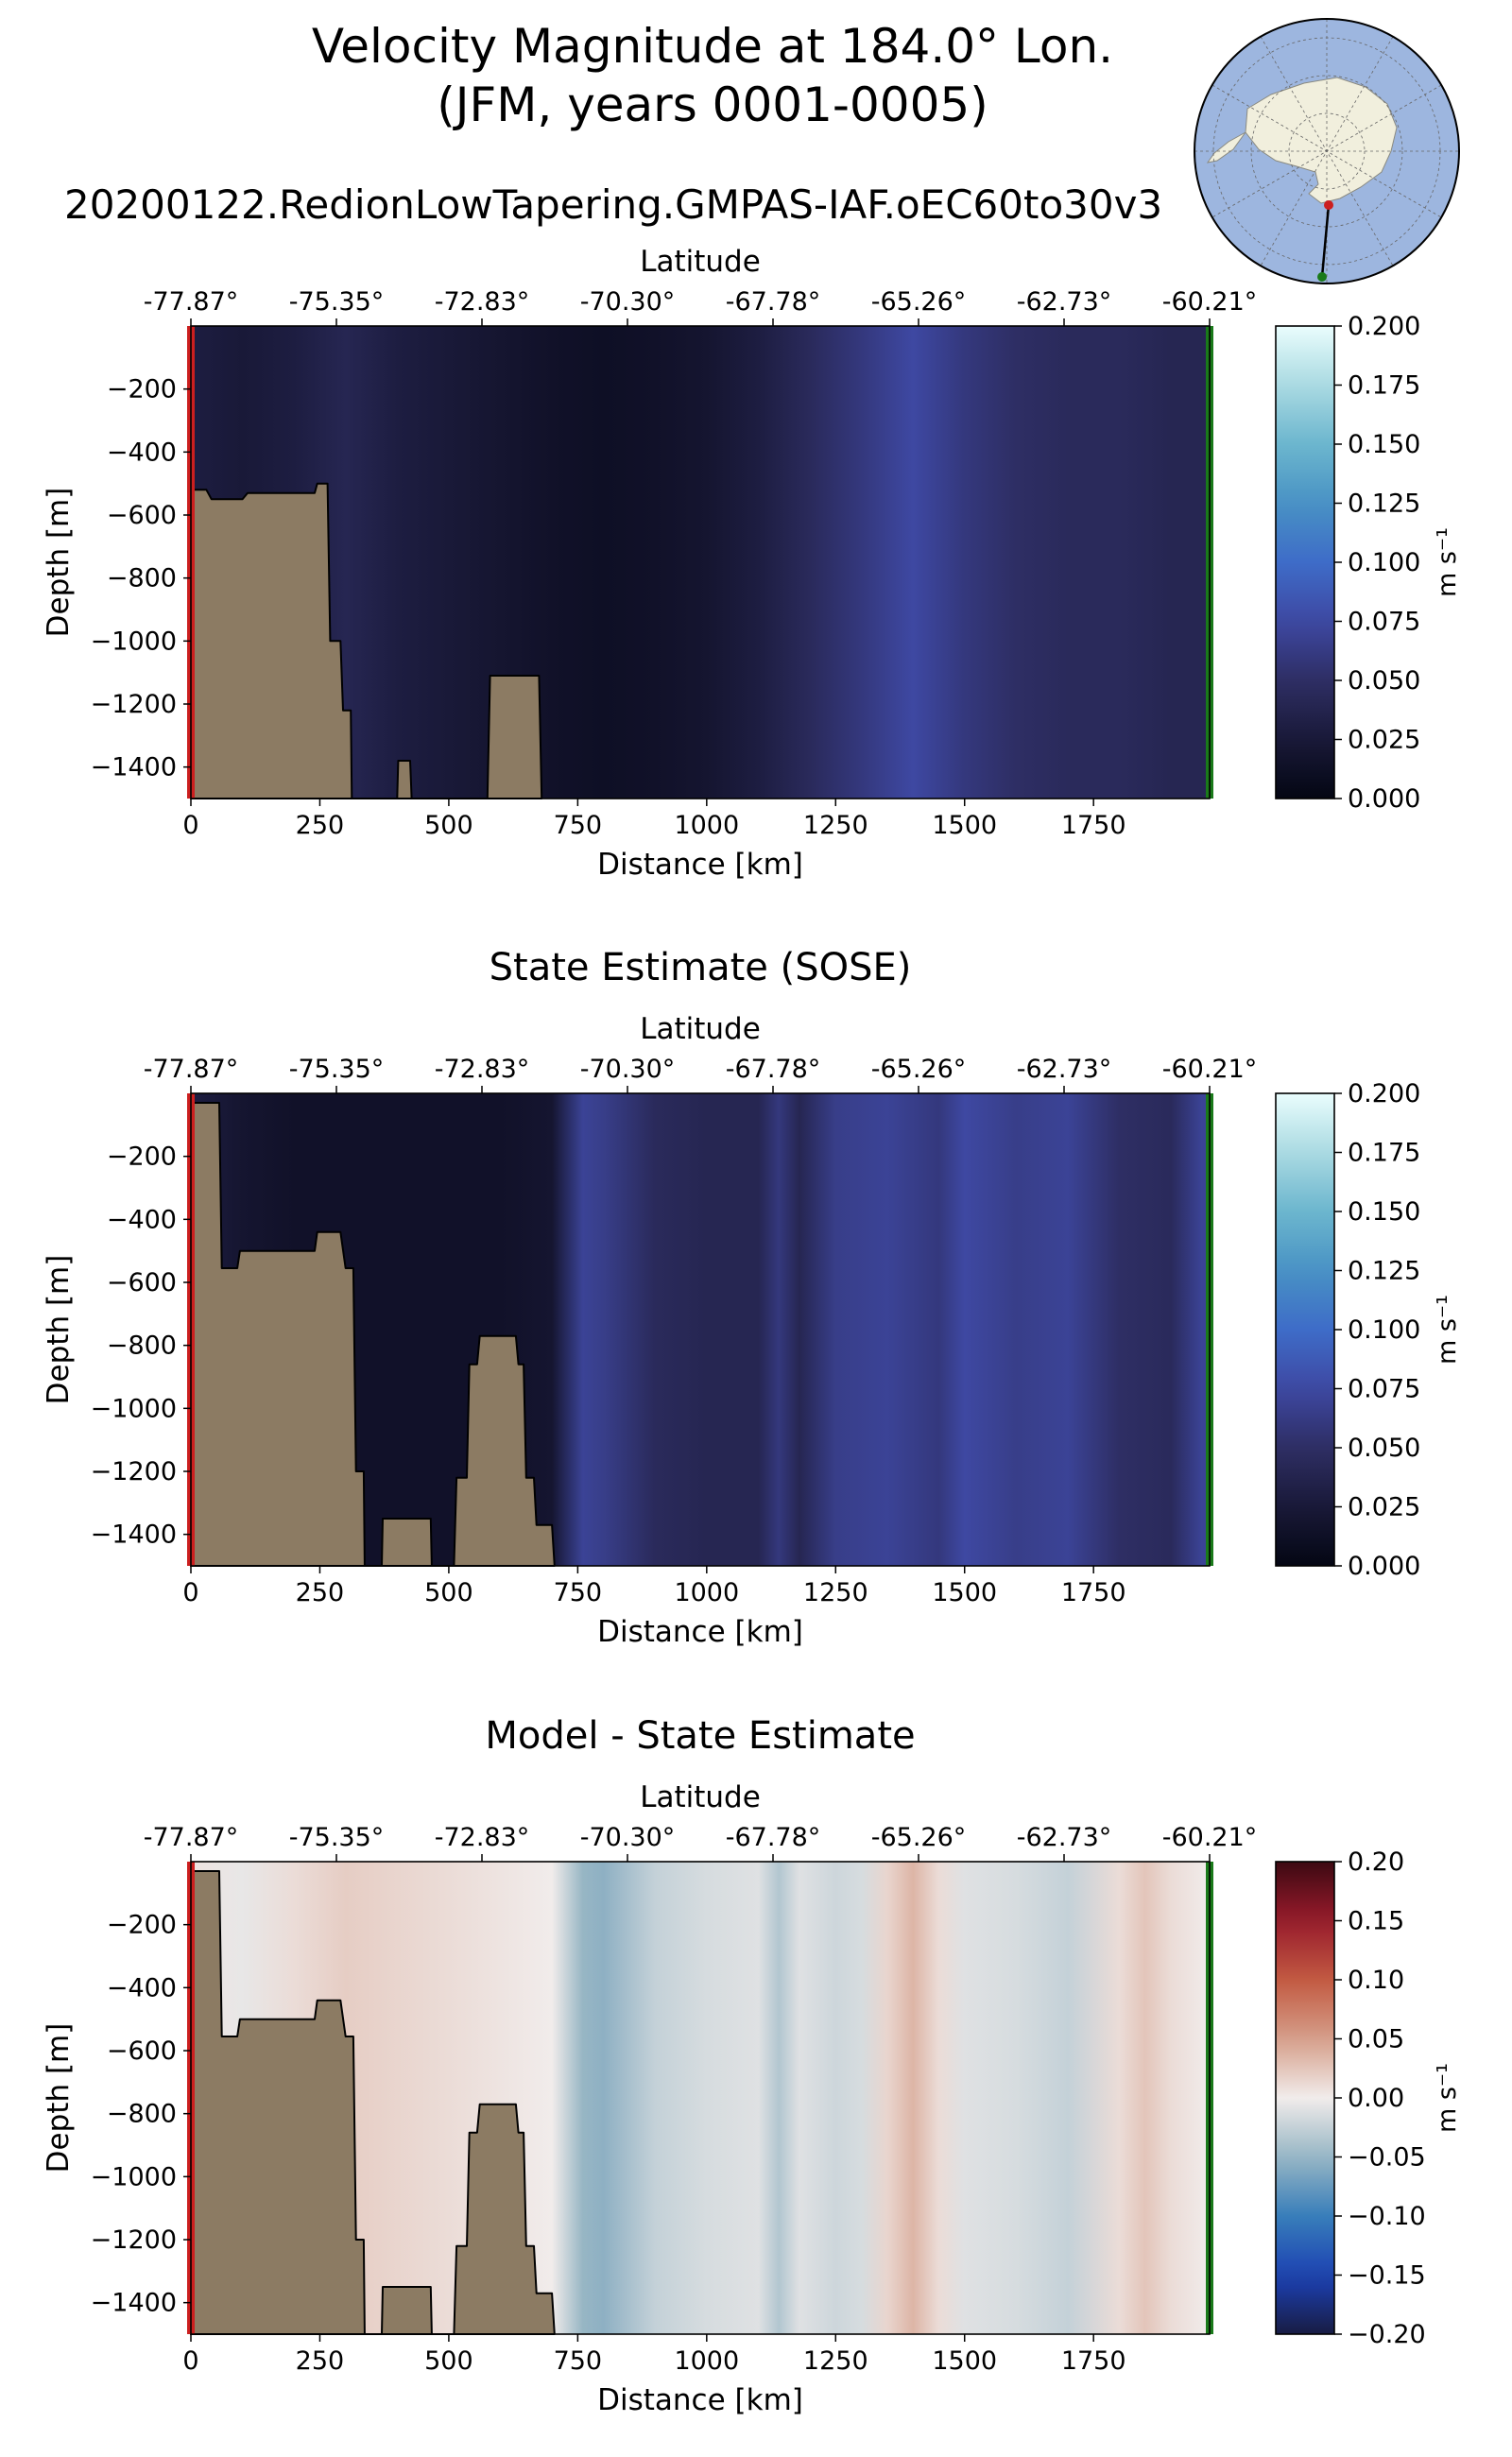 This screenshot has height=2457, width=1512. What do you see at coordinates (1376, 1980) in the screenshot?
I see `colorbar-tick-label: 0.10` at bounding box center [1376, 1980].